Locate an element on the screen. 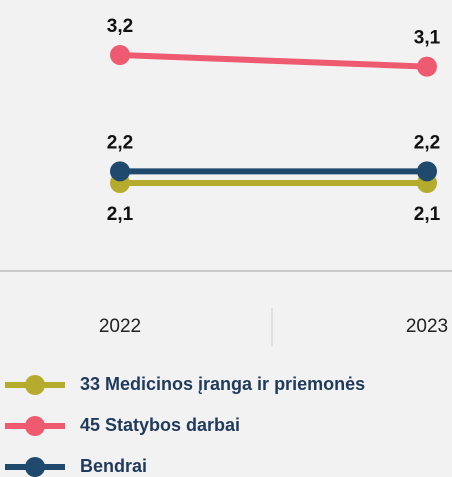 The image size is (452, 477). x-tick-label: 2022 is located at coordinates (120, 326).